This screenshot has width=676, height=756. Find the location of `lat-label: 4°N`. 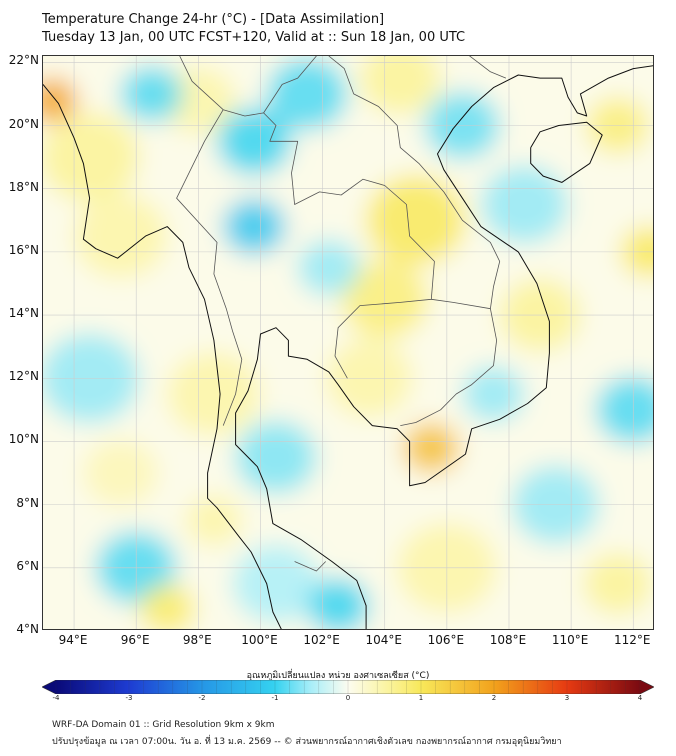

lat-label: 4°N is located at coordinates (27, 629).